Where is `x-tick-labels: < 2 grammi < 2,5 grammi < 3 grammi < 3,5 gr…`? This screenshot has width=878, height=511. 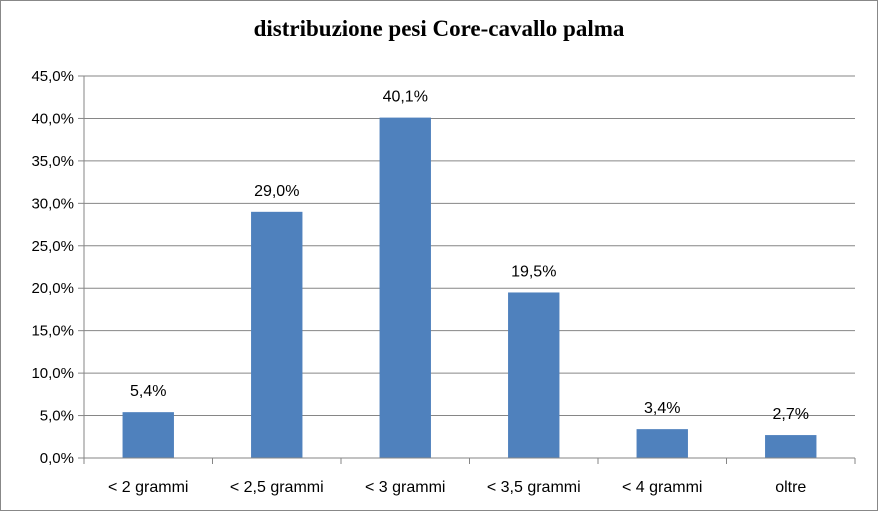 x-tick-labels: < 2 grammi < 2,5 grammi < 3 grammi < 3,5 gr… is located at coordinates (457, 487).